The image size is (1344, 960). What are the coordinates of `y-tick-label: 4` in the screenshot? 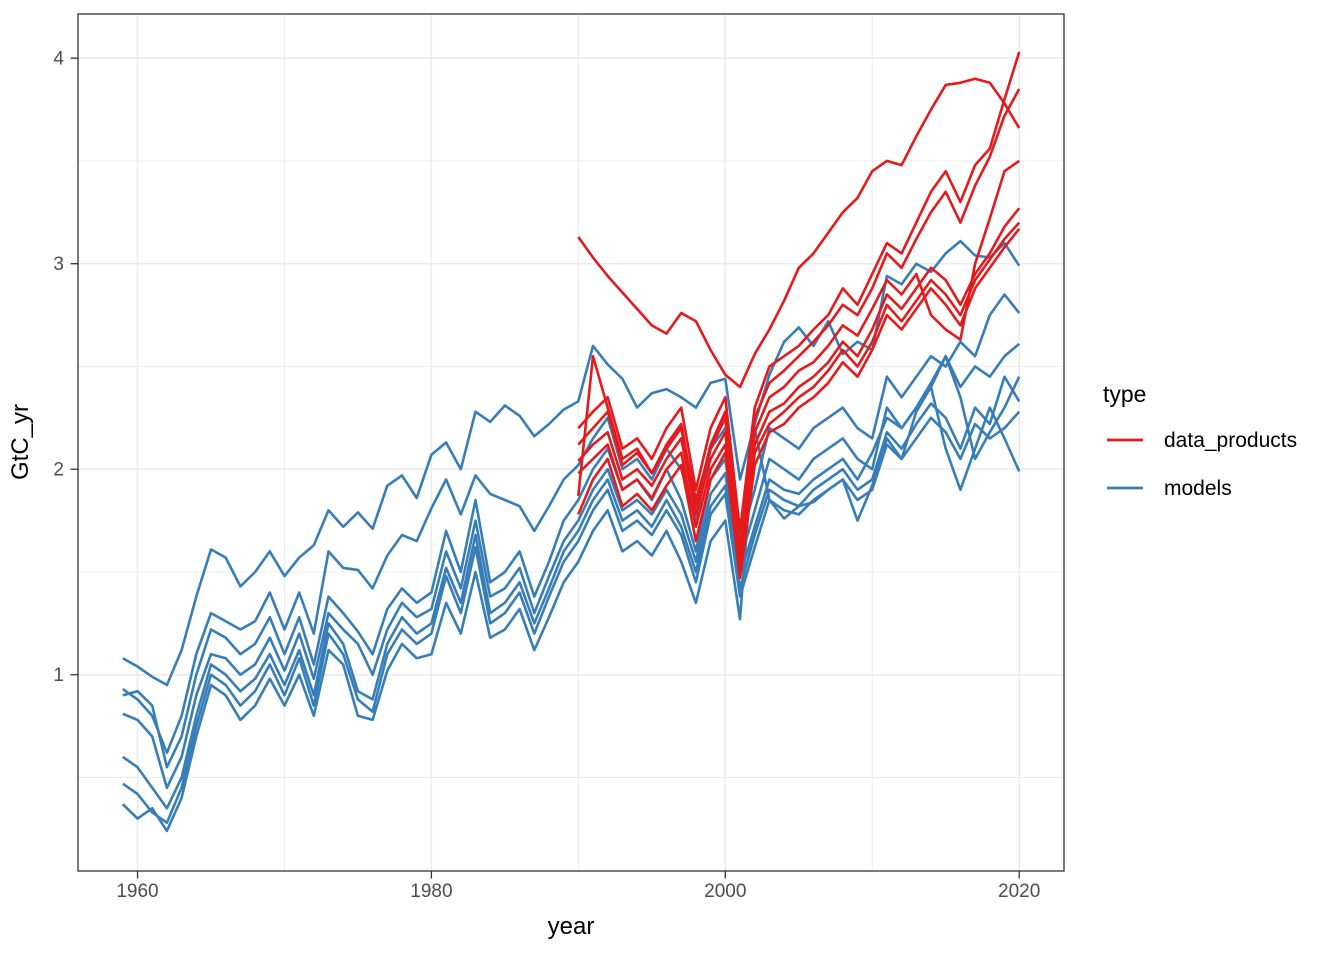 It's located at (58, 59).